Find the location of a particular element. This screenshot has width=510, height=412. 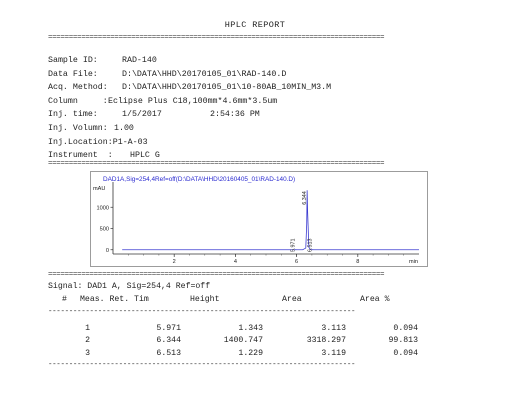

header-ret-time: Meas. Ret. Tim is located at coordinates (114, 299).